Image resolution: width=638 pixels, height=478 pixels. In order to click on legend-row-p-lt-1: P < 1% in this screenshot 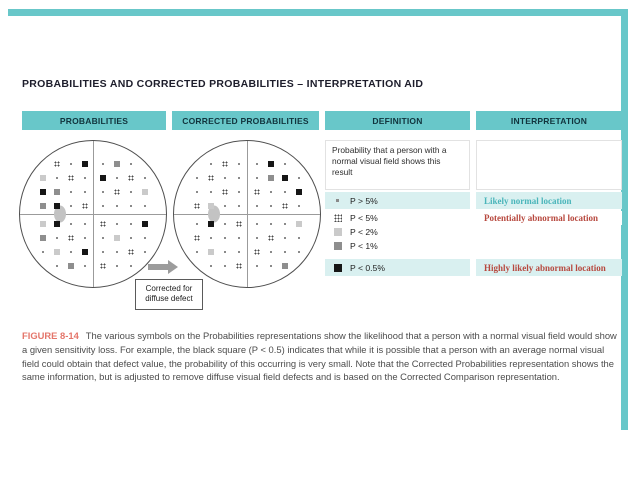, I will do `click(397, 246)`.